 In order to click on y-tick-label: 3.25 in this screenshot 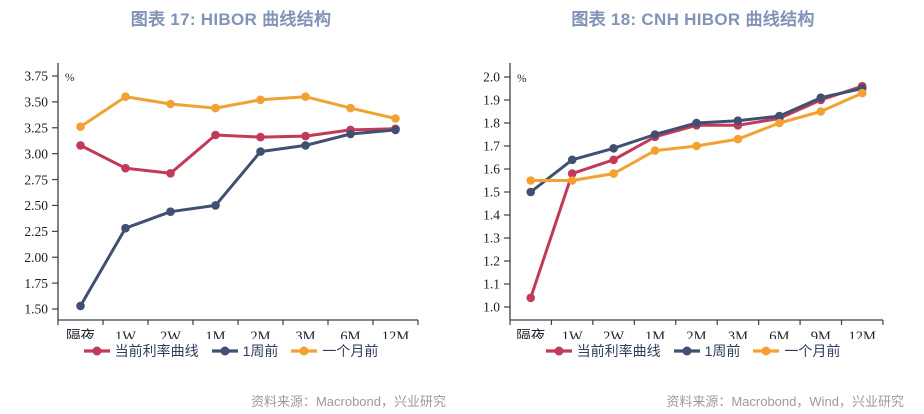, I will do `click(36, 128)`.